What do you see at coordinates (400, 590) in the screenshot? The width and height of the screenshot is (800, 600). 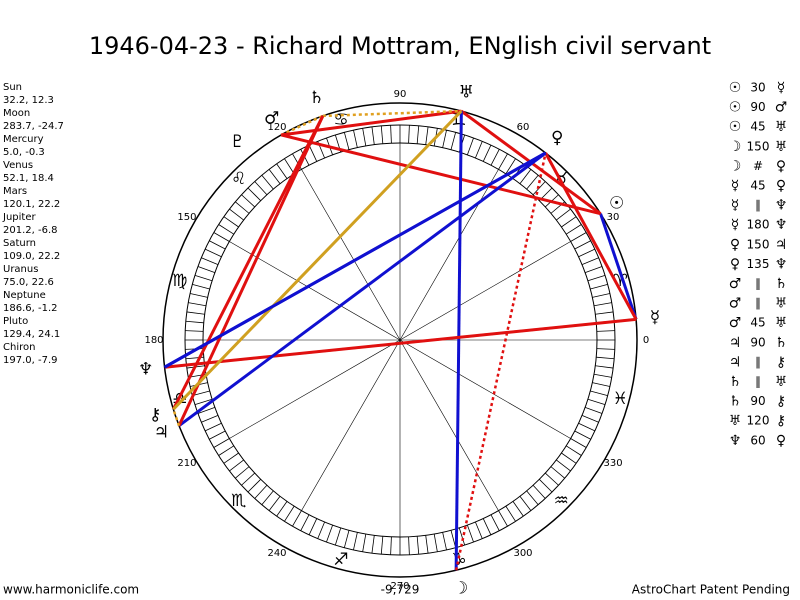 I see `footer-score: -9,729` at bounding box center [400, 590].